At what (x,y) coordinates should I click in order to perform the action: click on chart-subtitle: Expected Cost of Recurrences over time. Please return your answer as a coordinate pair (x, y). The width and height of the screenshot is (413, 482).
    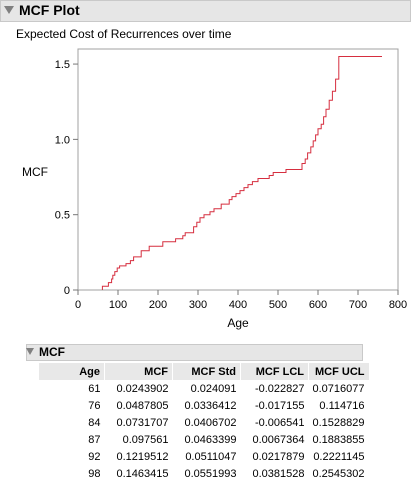
    Looking at the image, I should click on (124, 34).